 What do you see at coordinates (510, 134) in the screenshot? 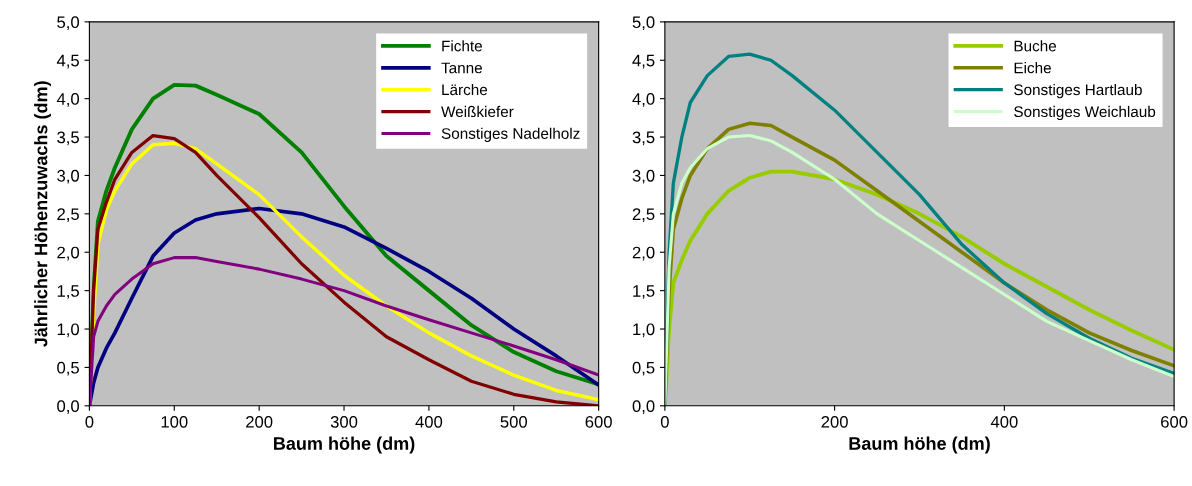
I see `legend-label: Sonstiges Nadelholz` at bounding box center [510, 134].